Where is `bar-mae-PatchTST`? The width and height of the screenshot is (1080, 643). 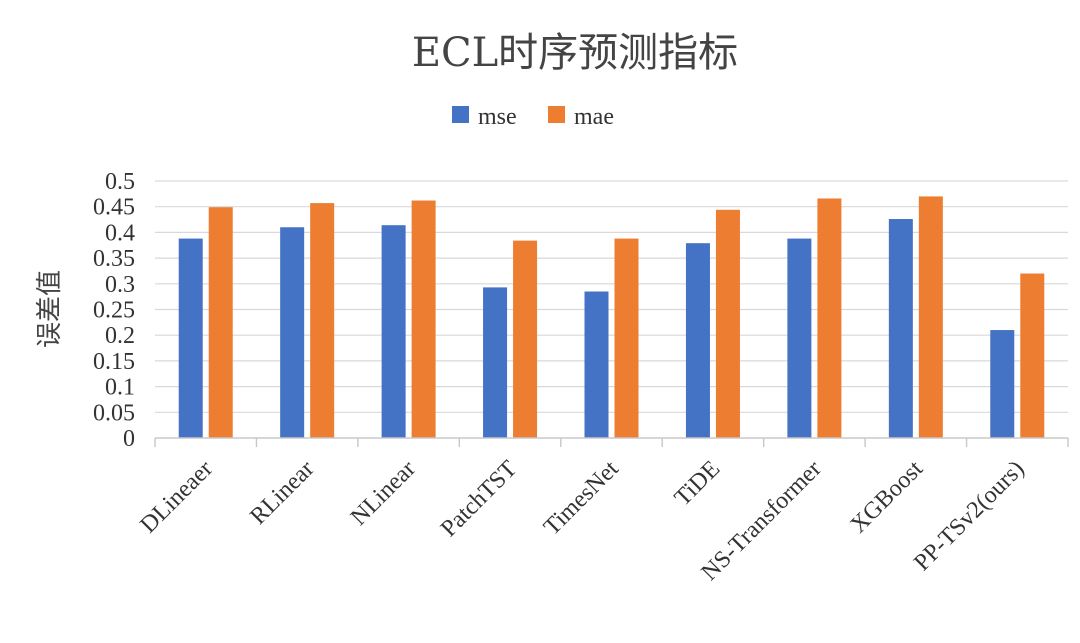
bar-mae-PatchTST is located at coordinates (525, 339).